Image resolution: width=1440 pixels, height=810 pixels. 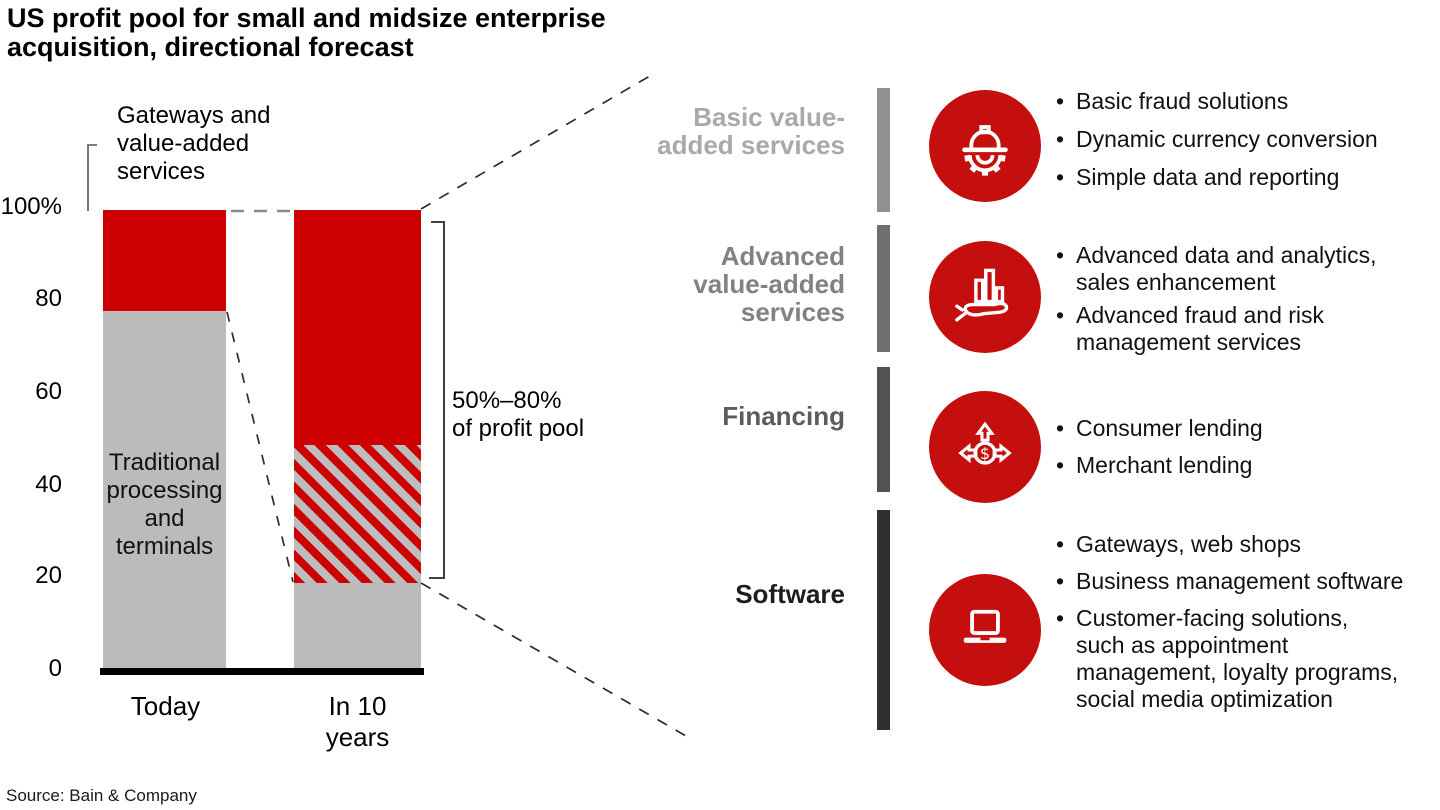 I want to click on laptop-icon, so click(x=985, y=626).